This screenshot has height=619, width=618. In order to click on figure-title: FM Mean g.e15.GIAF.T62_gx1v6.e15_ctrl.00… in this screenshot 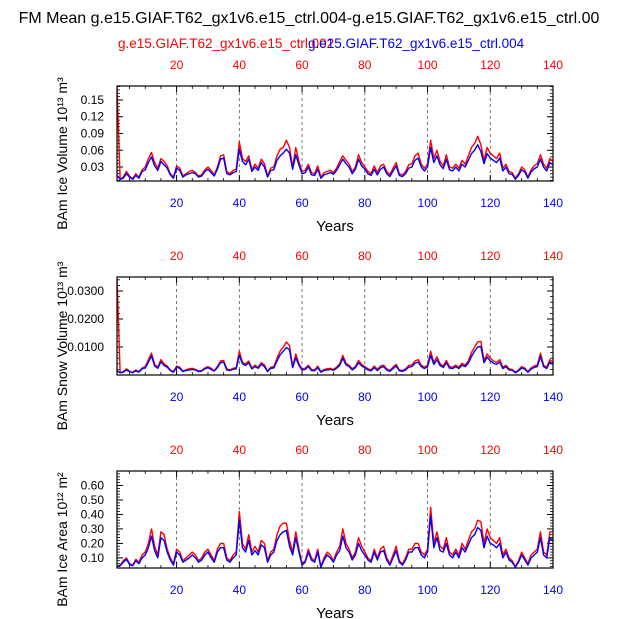, I will do `click(309, 18)`.